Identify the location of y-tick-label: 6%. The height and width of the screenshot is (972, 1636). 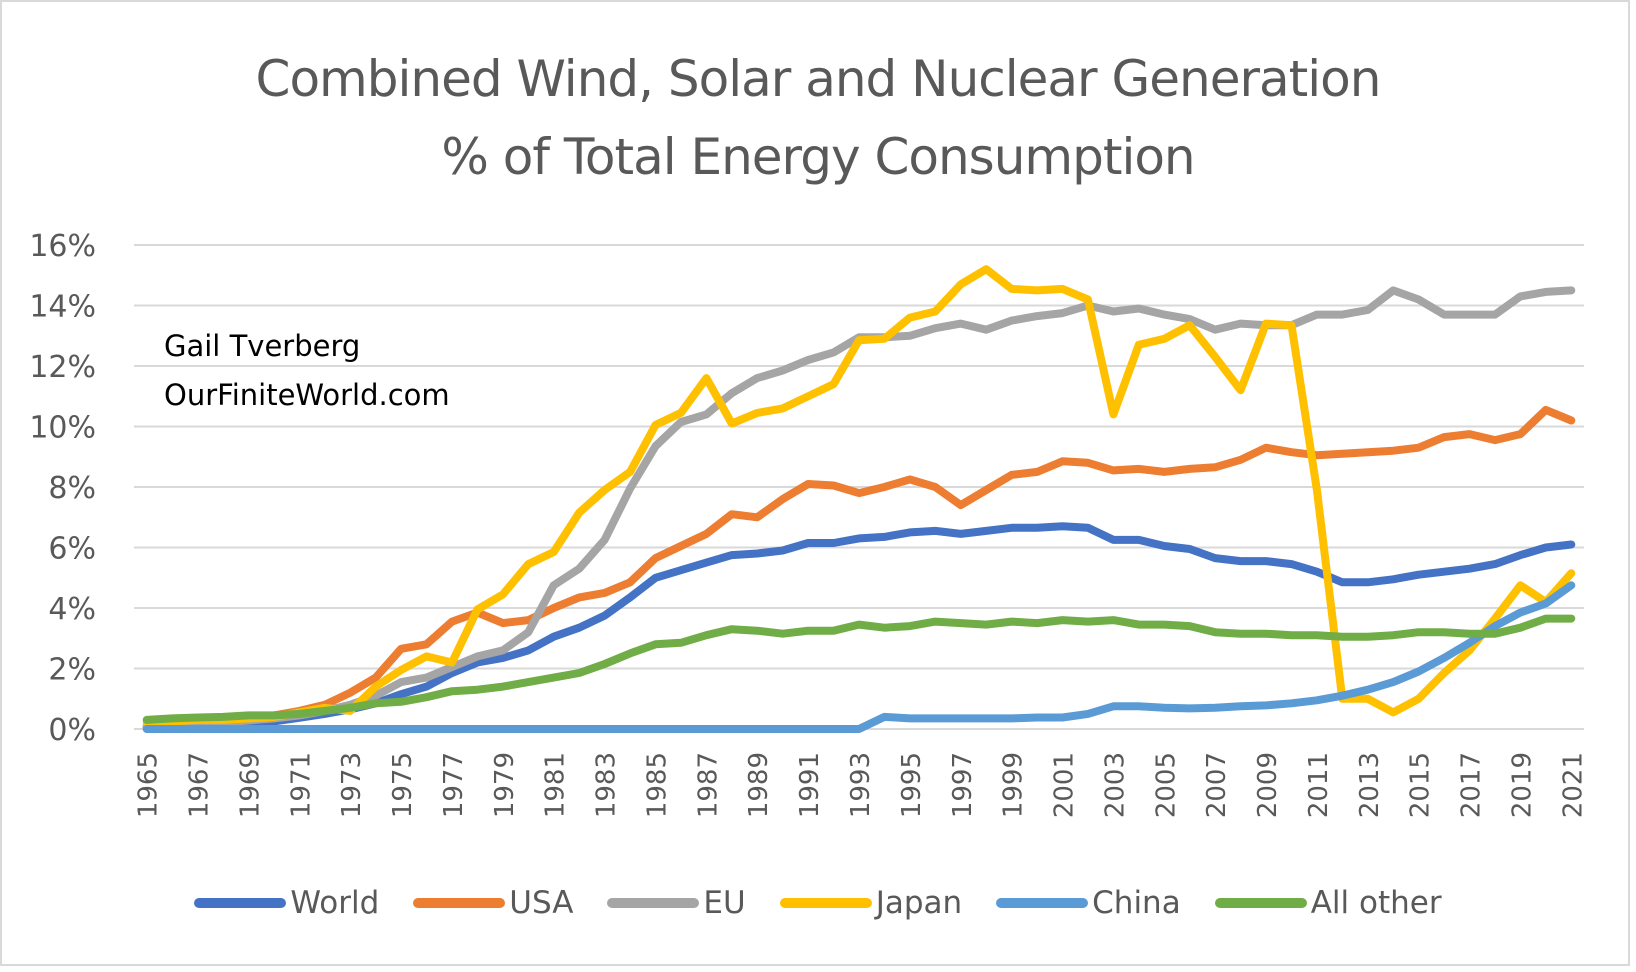
(72, 549).